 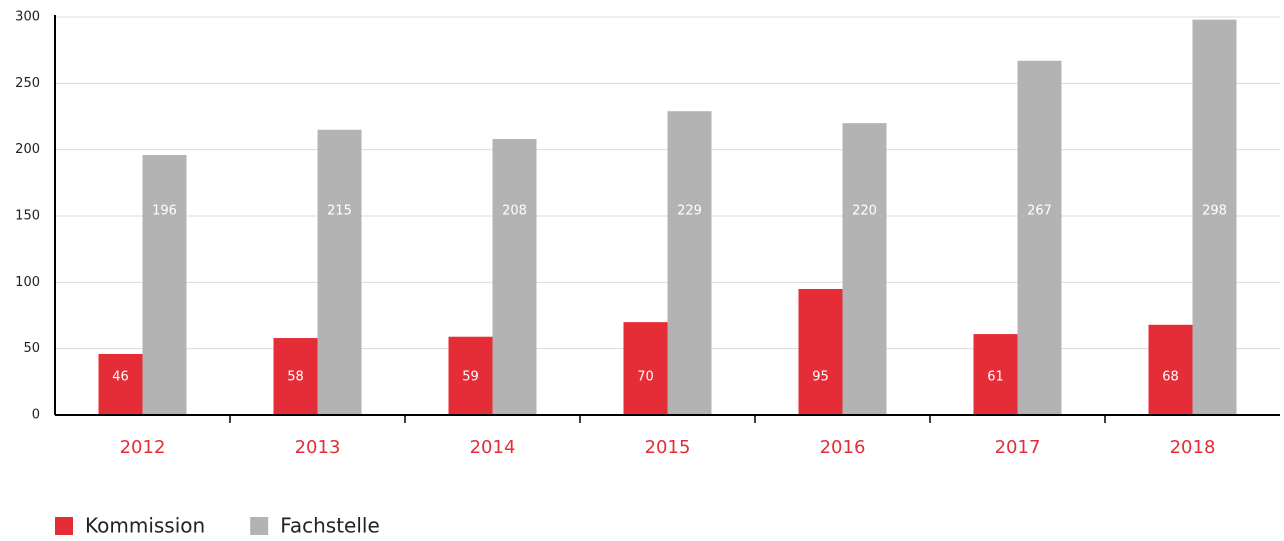 What do you see at coordinates (1039, 211) in the screenshot?
I see `data-label: 267` at bounding box center [1039, 211].